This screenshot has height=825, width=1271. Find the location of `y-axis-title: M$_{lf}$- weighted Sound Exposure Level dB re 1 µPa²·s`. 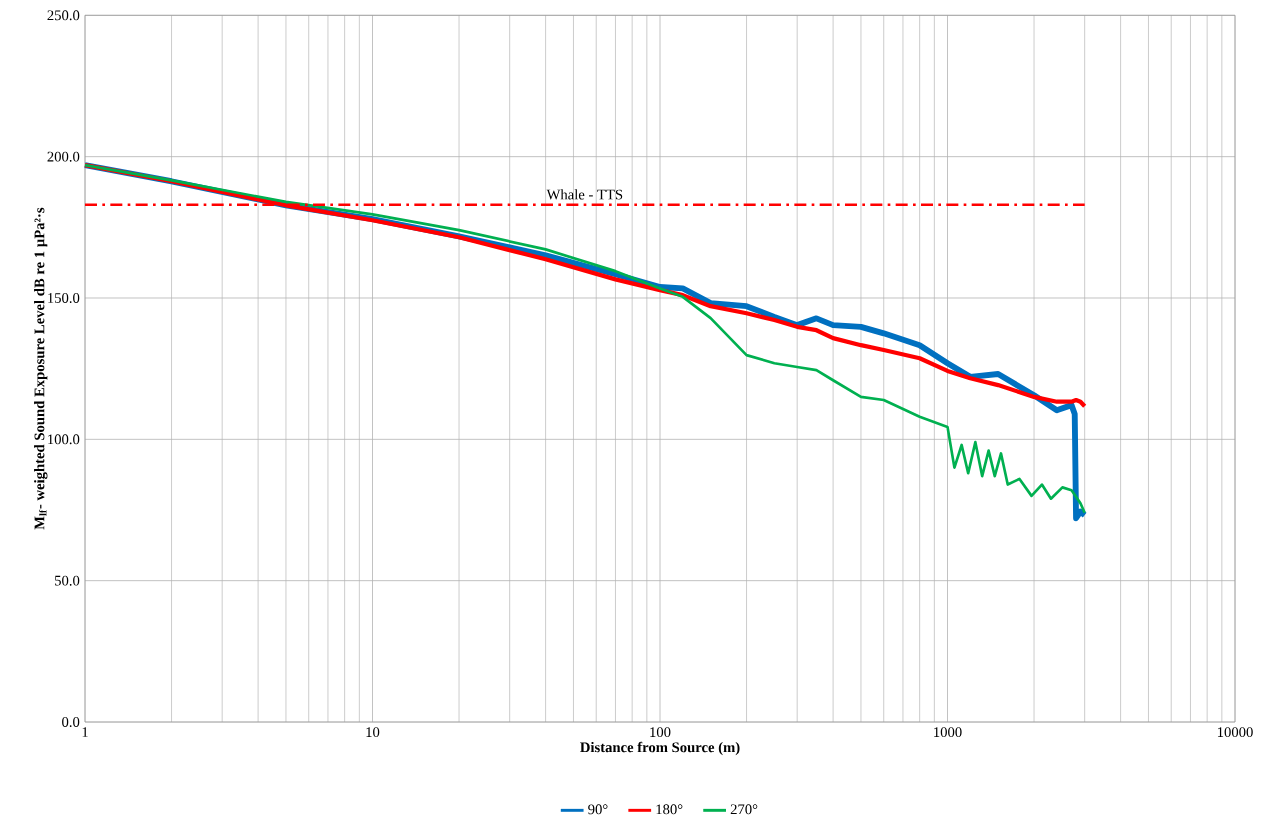

y-axis-title: M$_{lf}$- weighted Sound Exposure Level dB re 1 µPa²·s is located at coordinates (41, 368).